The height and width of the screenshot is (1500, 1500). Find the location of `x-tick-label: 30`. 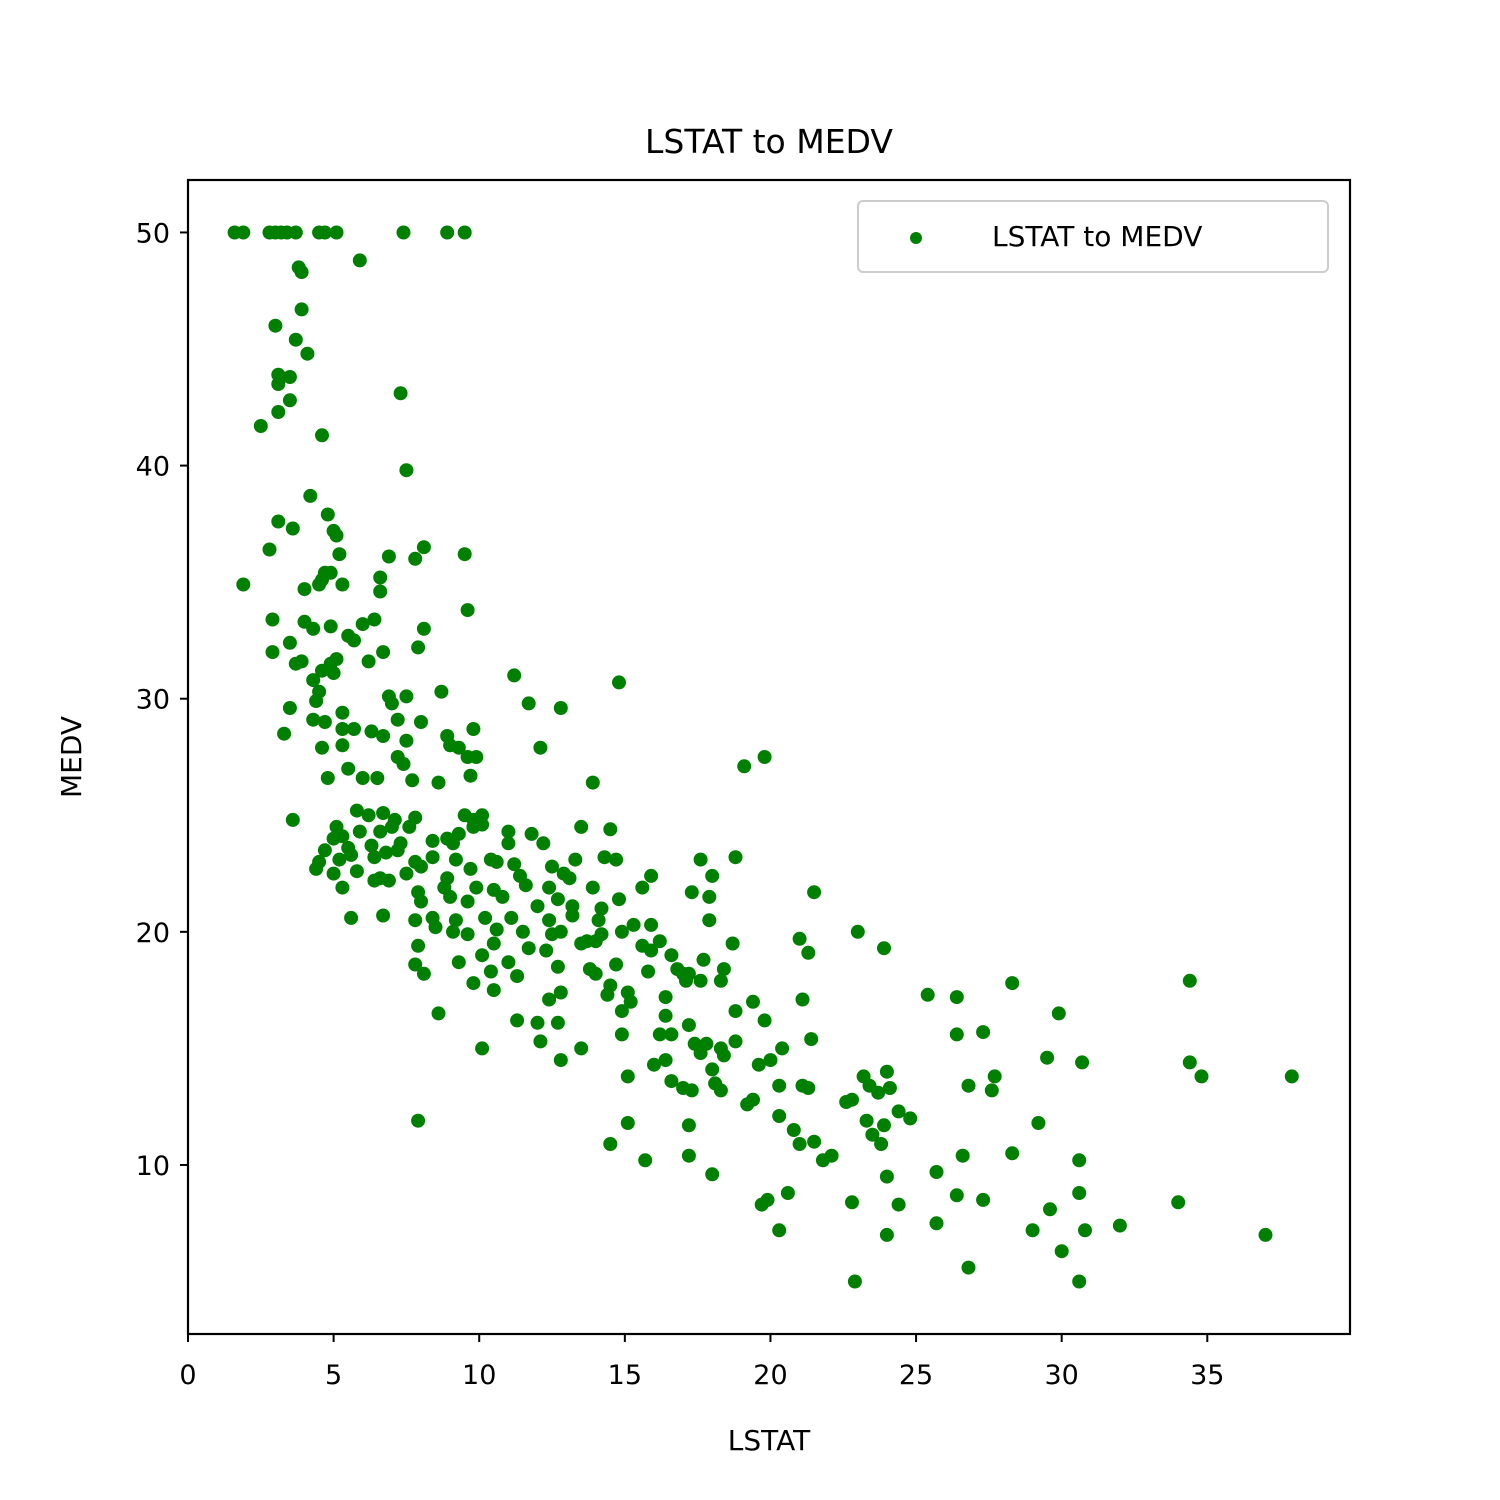

x-tick-label: 30 is located at coordinates (1062, 1375).